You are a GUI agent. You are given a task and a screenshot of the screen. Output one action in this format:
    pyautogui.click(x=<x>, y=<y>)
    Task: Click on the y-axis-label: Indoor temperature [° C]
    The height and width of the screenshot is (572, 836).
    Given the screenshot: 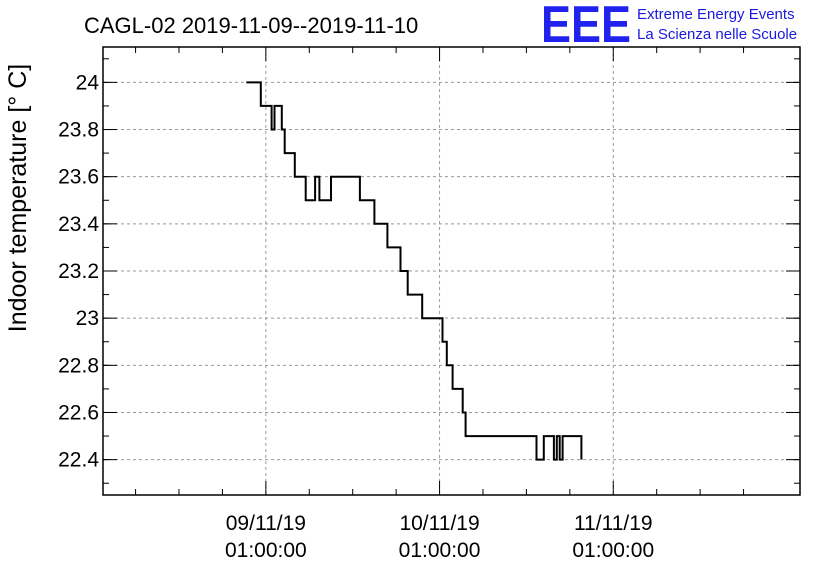 What is the action you would take?
    pyautogui.click(x=18, y=198)
    